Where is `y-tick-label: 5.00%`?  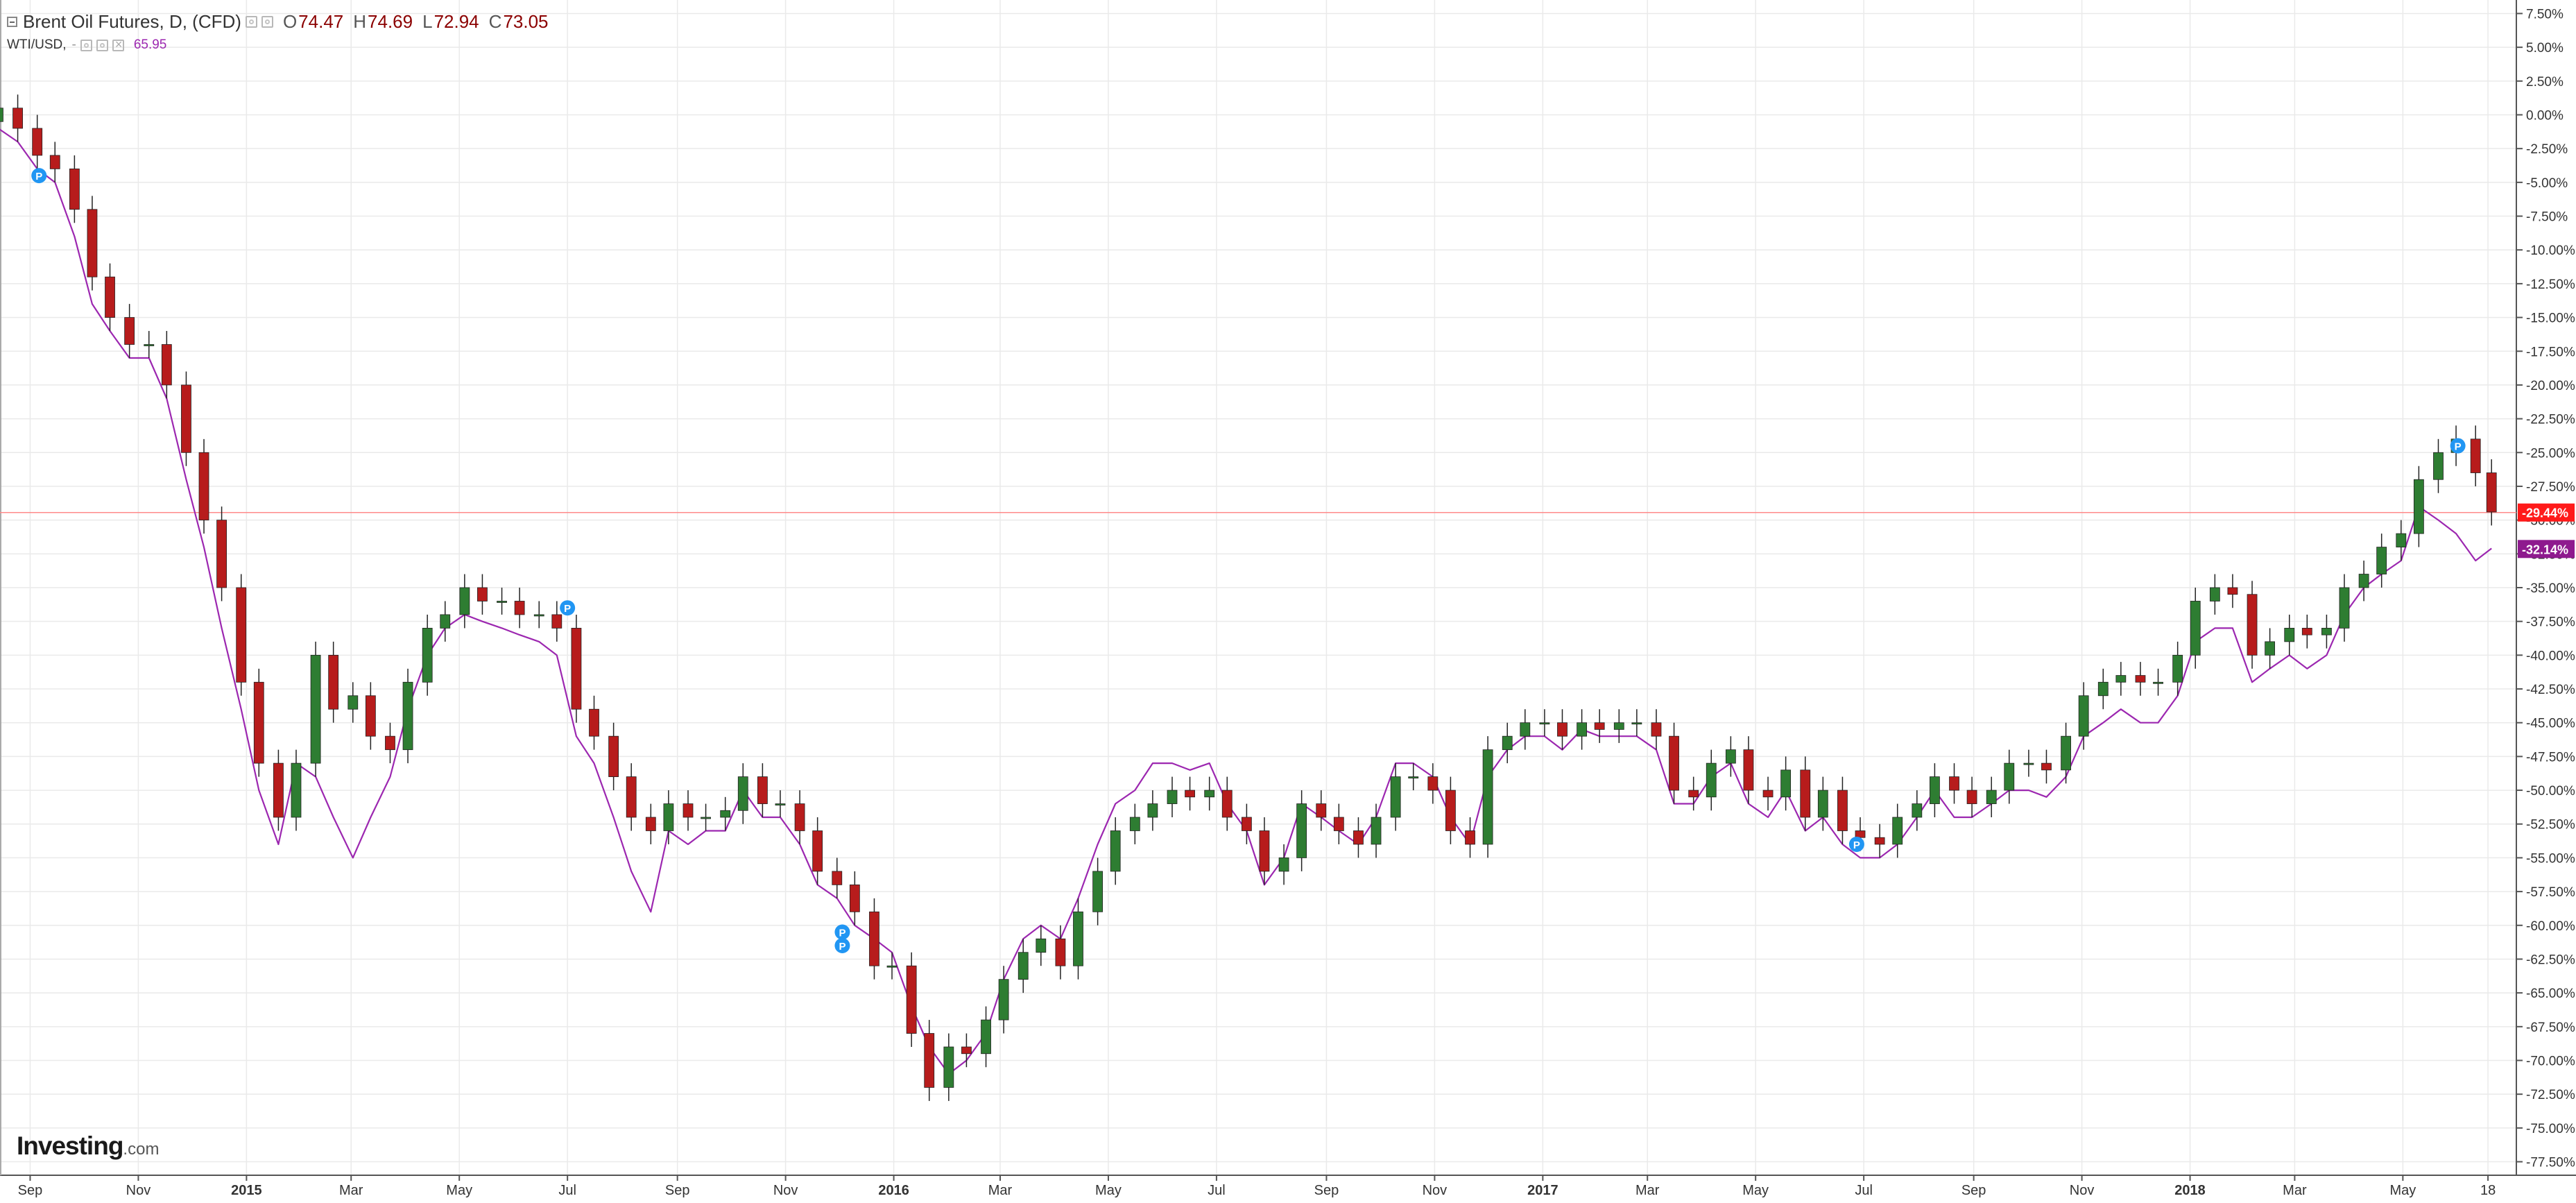
y-tick-label: 5.00% is located at coordinates (2545, 48).